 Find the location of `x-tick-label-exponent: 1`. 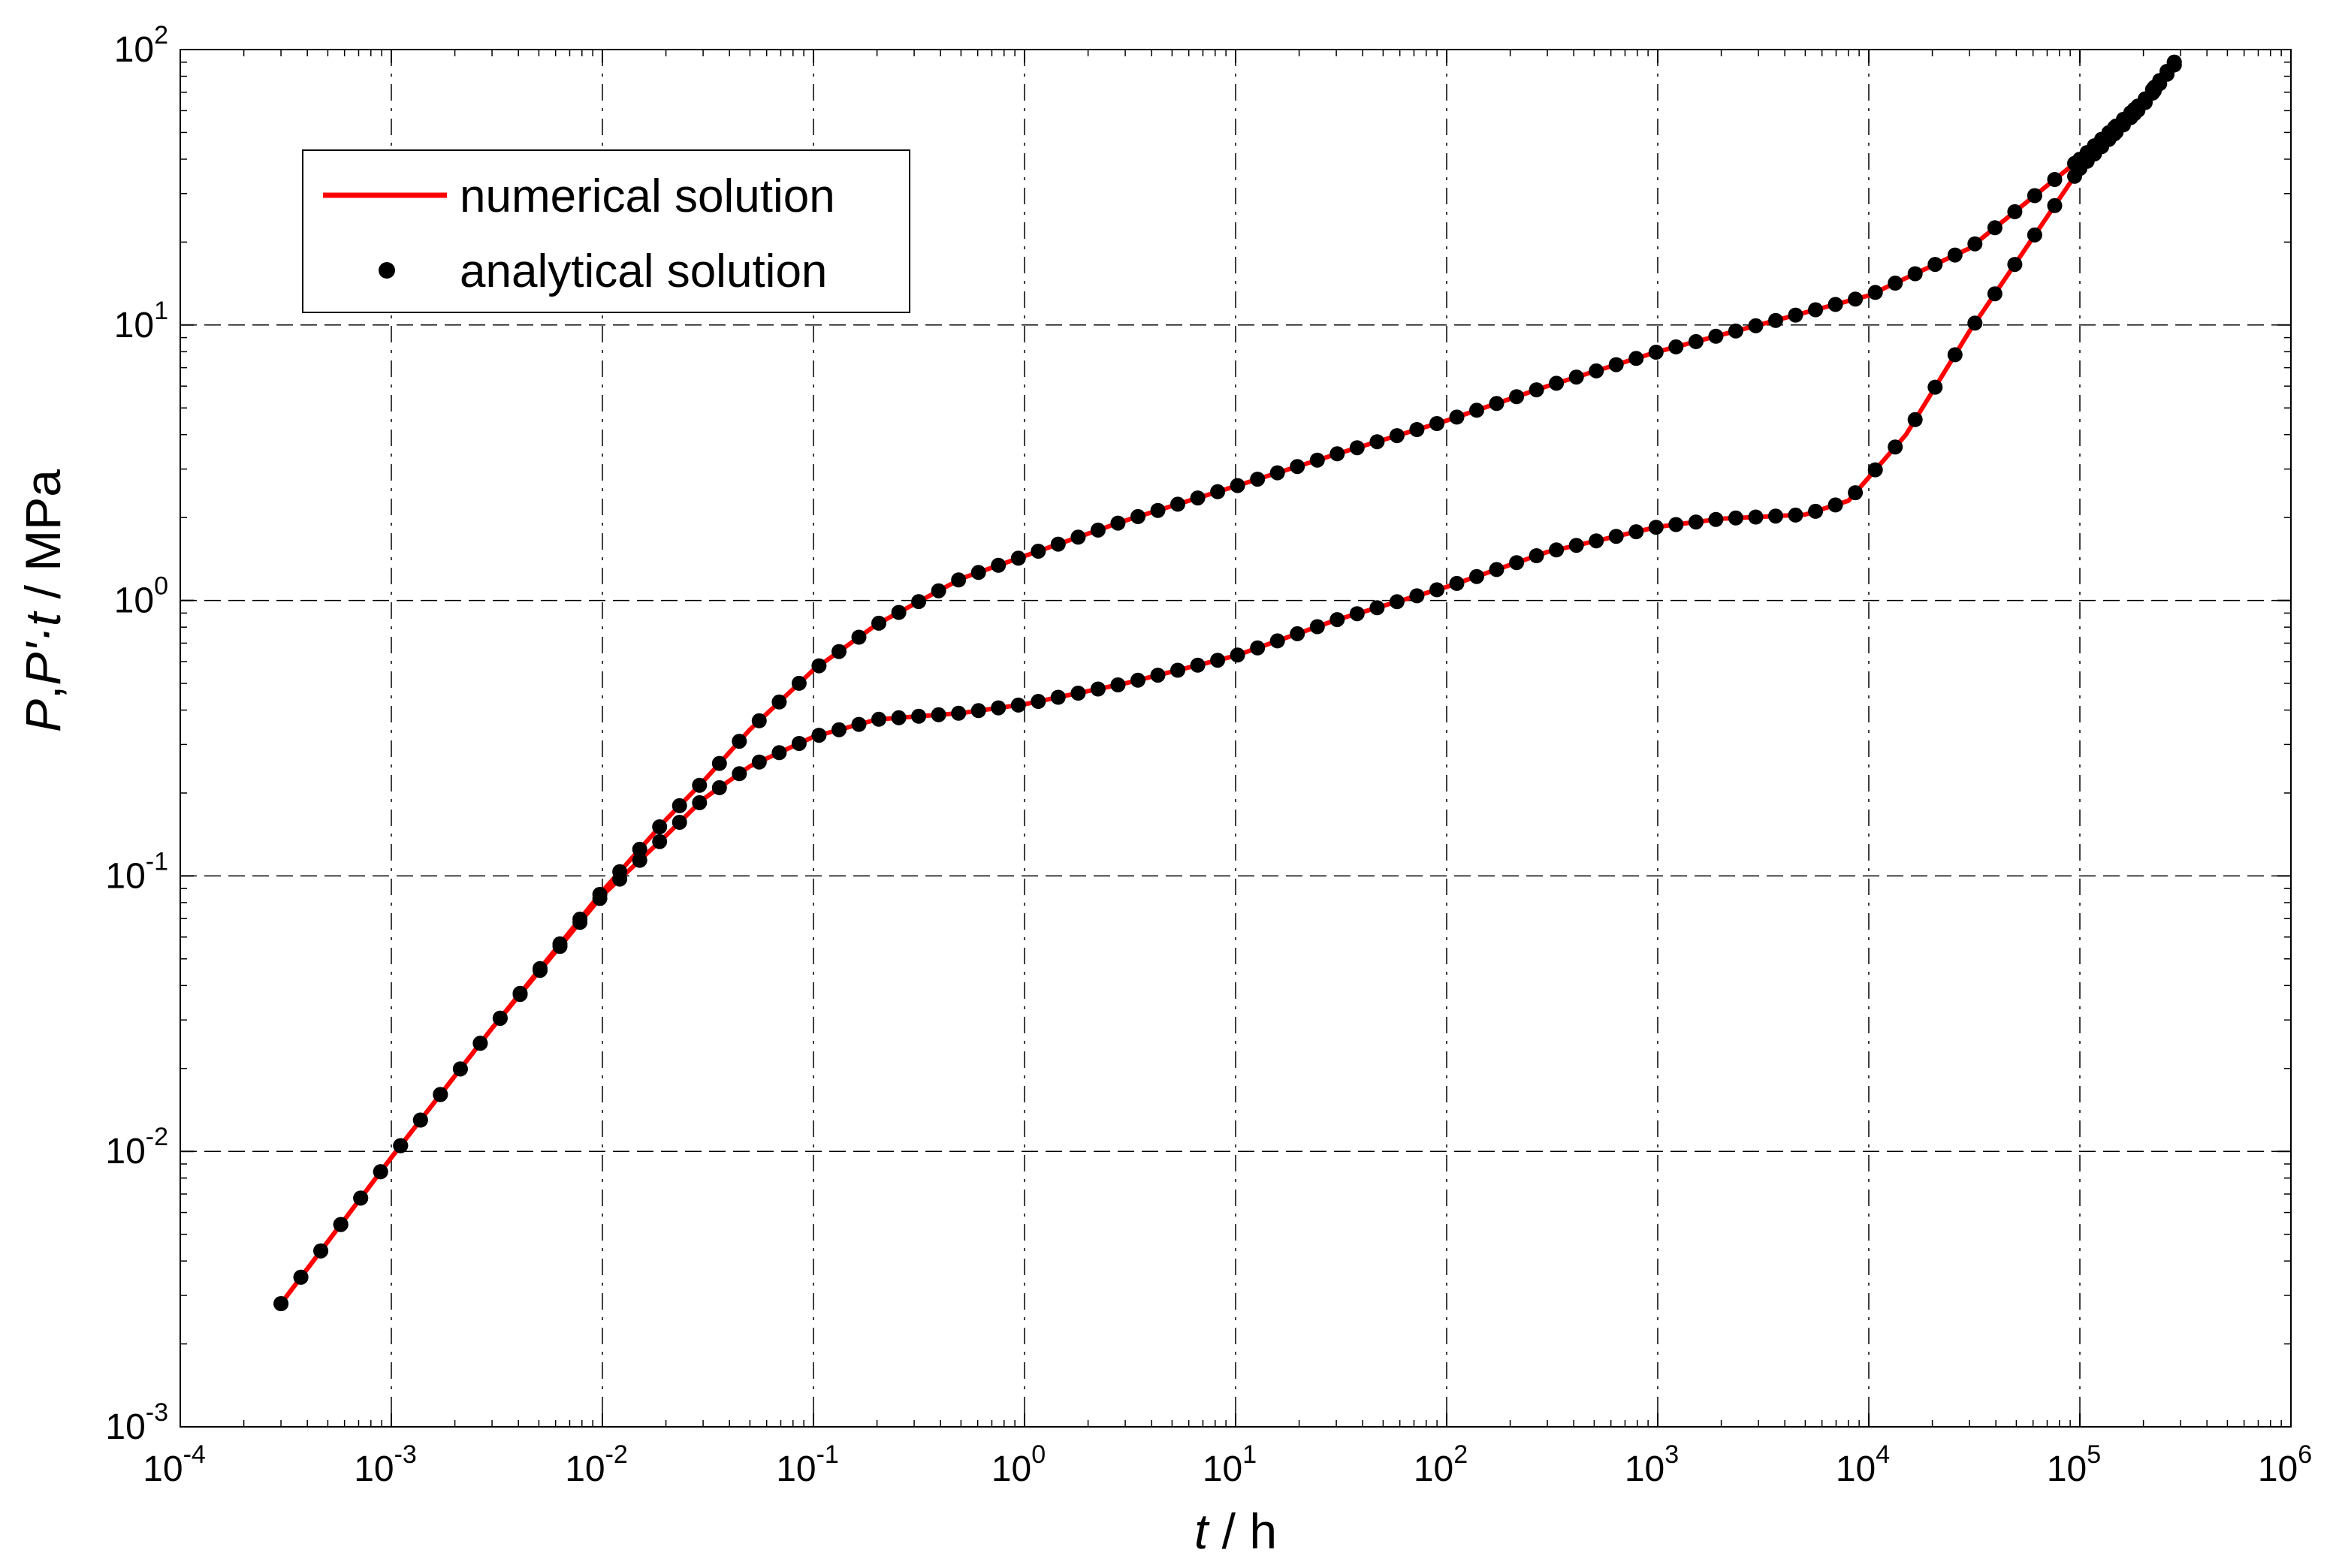

x-tick-label-exponent: 1 is located at coordinates (1249, 1454).